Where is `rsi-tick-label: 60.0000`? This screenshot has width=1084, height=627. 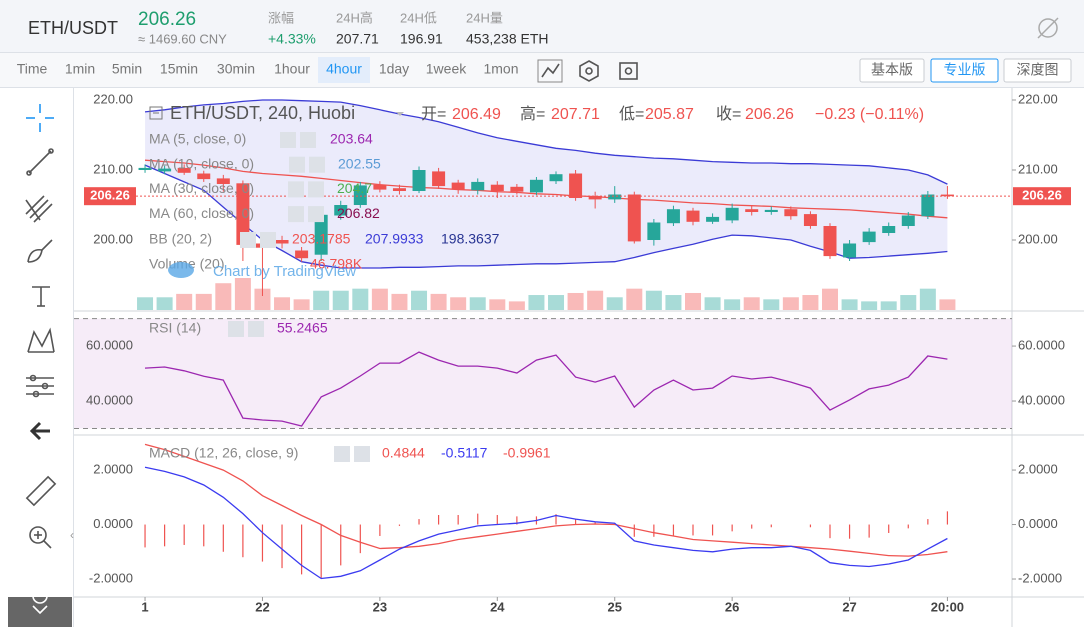 rsi-tick-label: 60.0000 is located at coordinates (1041, 345).